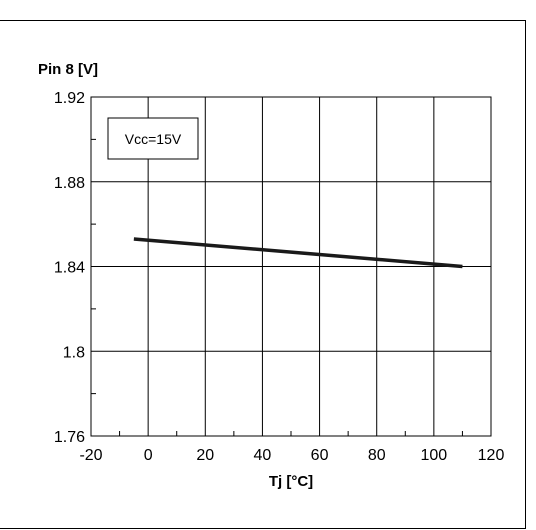  What do you see at coordinates (69, 98) in the screenshot?
I see `y-tick-label: 1.92` at bounding box center [69, 98].